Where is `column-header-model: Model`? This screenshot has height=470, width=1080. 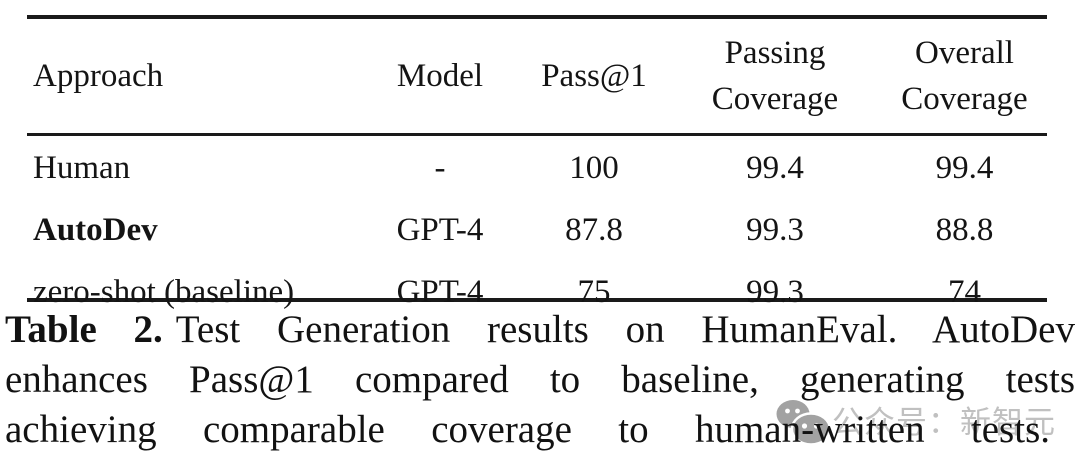 column-header-model: Model is located at coordinates (440, 76).